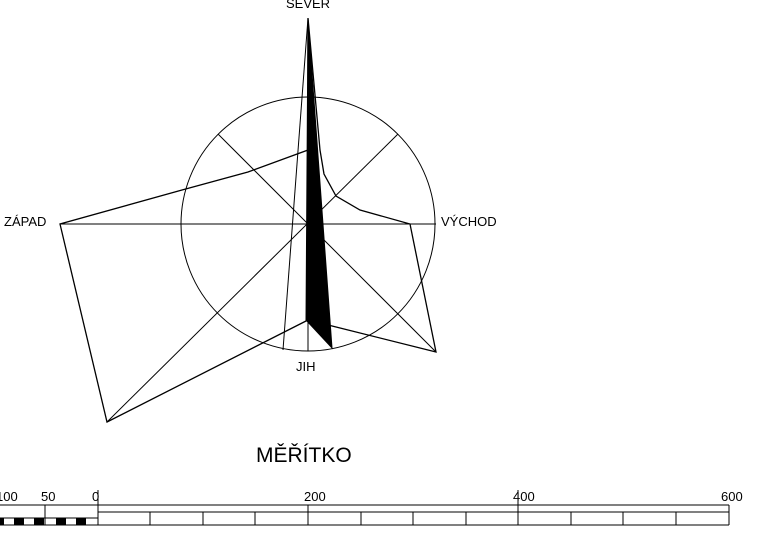 The image size is (764, 540). I want to click on scale-tick-label: 600, so click(732, 496).